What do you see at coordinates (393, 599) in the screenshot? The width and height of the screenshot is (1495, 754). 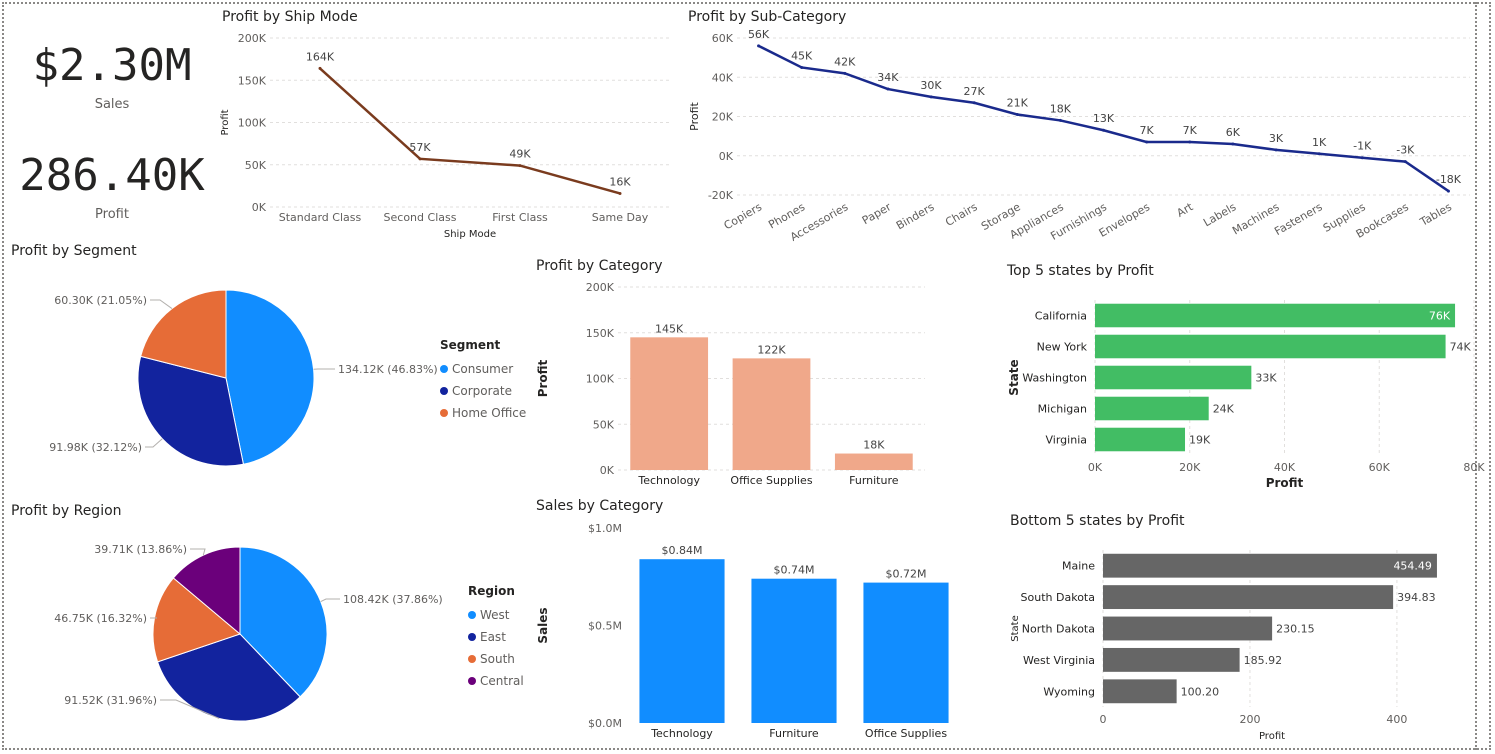 I see `slice-label: 108.42K (37.86%)` at bounding box center [393, 599].